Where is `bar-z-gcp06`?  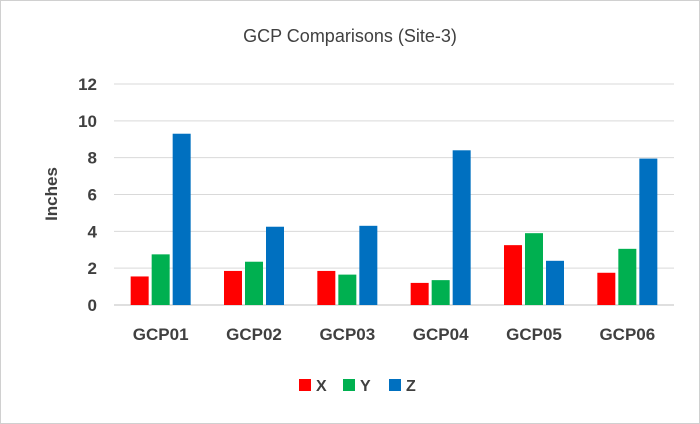 bar-z-gcp06 is located at coordinates (648, 231).